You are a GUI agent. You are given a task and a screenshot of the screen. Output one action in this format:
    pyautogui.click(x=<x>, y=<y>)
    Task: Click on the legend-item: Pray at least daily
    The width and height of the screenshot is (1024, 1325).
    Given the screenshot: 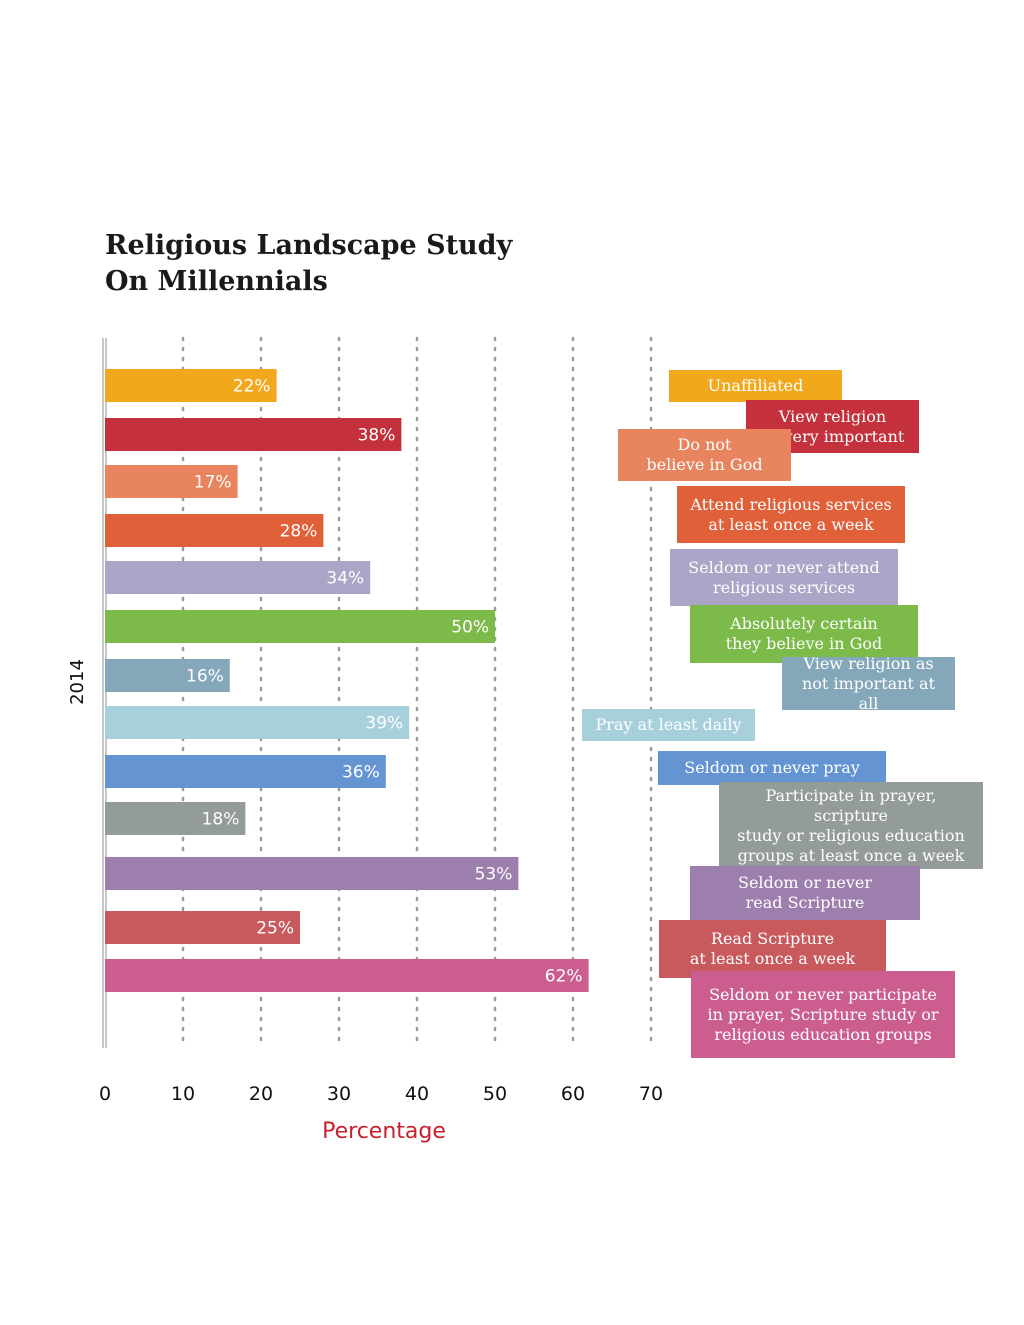 What is the action you would take?
    pyautogui.click(x=668, y=725)
    